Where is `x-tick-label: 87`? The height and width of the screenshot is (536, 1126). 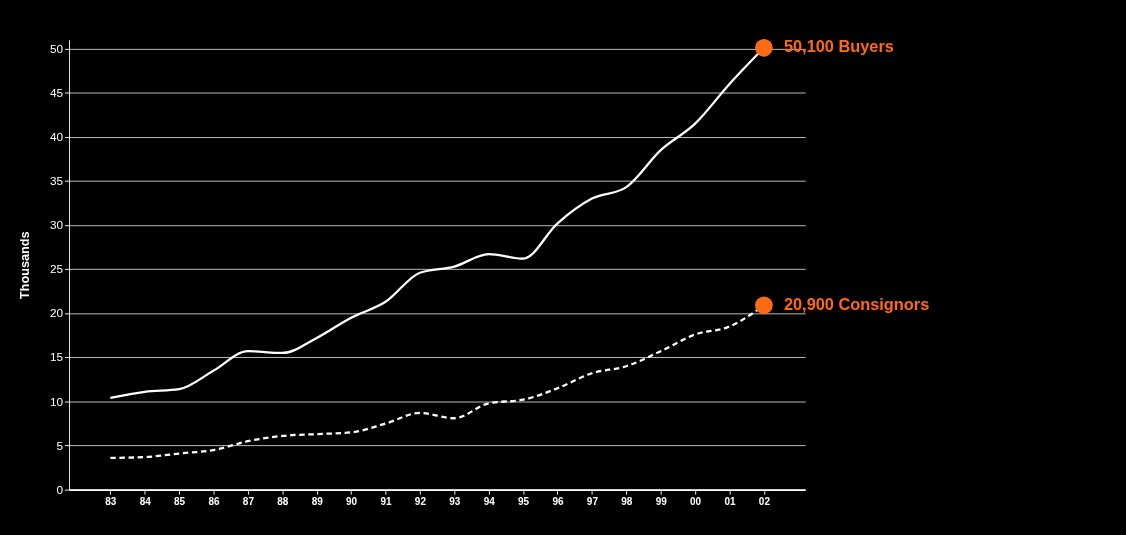 x-tick-label: 87 is located at coordinates (248, 501).